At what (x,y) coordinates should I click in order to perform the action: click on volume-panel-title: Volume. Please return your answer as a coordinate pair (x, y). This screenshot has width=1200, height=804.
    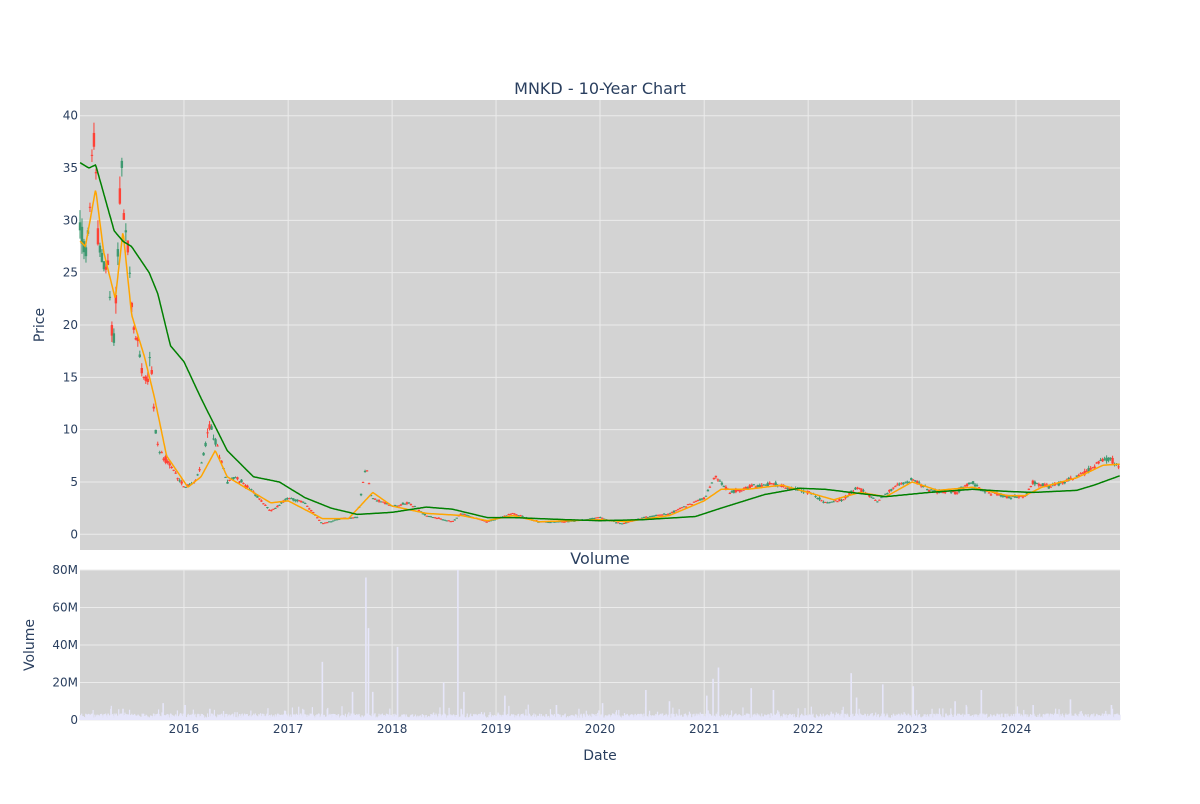
    Looking at the image, I should click on (600, 558).